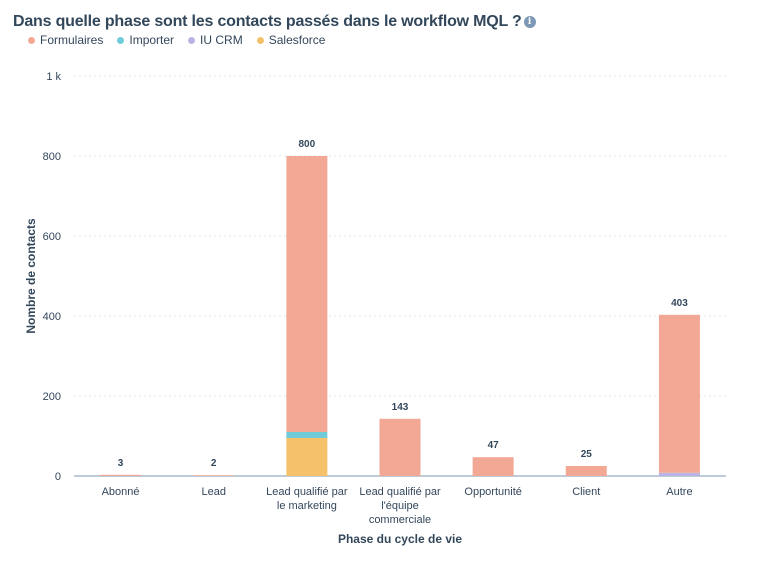 This screenshot has width=780, height=569. Describe the element at coordinates (307, 144) in the screenshot. I see `data-label: 800` at that location.